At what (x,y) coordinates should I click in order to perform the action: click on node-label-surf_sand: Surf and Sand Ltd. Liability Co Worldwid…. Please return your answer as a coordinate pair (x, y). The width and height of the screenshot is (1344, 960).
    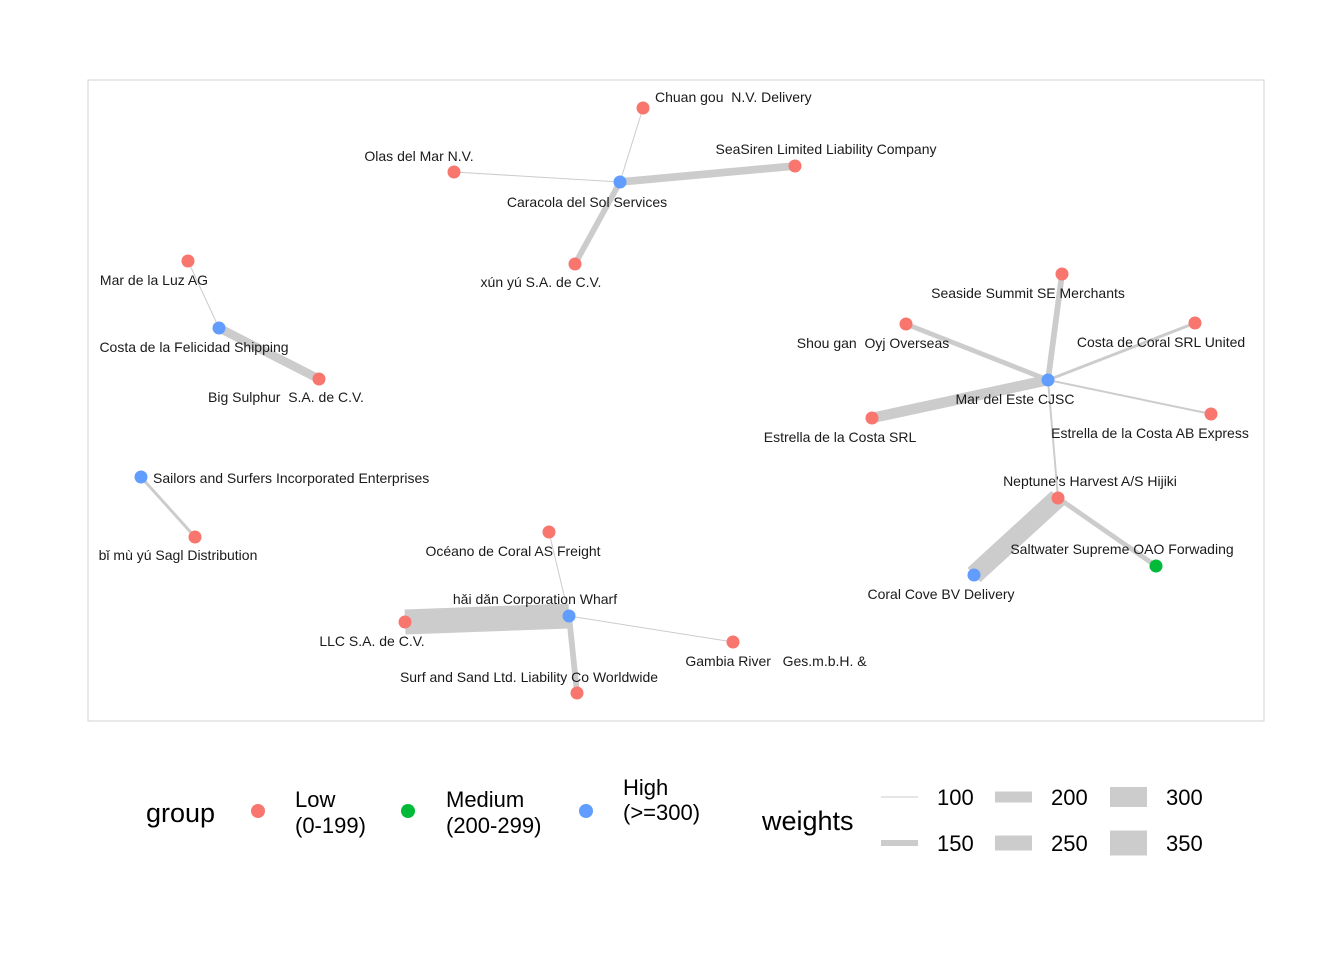
    Looking at the image, I should click on (529, 677).